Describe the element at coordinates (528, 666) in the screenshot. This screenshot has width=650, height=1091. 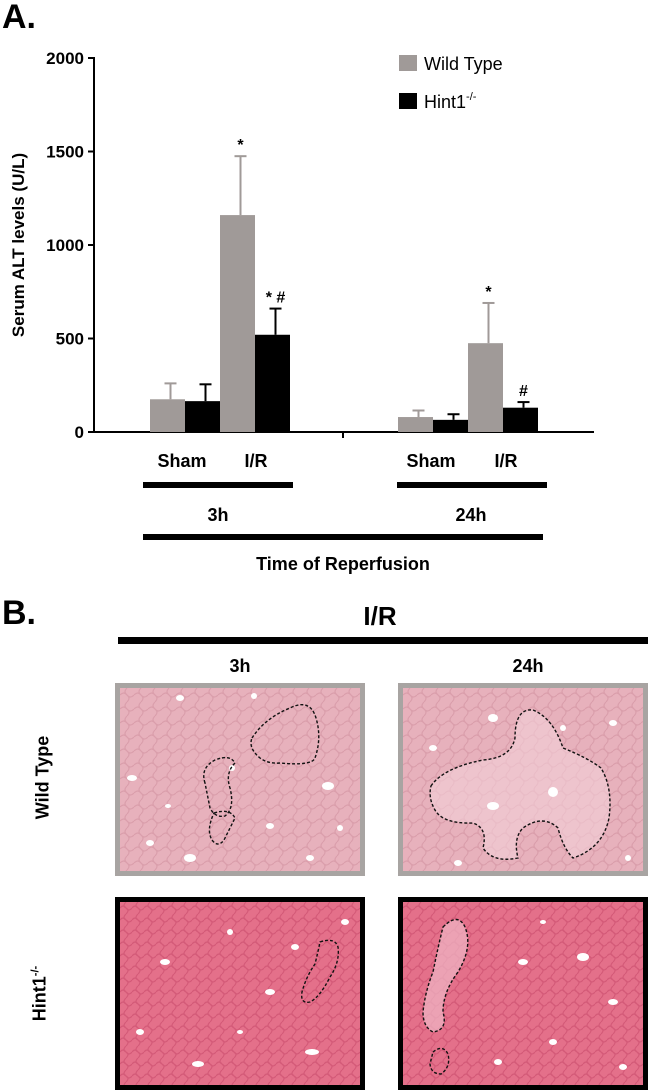
I see `column-label-24h: 24h` at that location.